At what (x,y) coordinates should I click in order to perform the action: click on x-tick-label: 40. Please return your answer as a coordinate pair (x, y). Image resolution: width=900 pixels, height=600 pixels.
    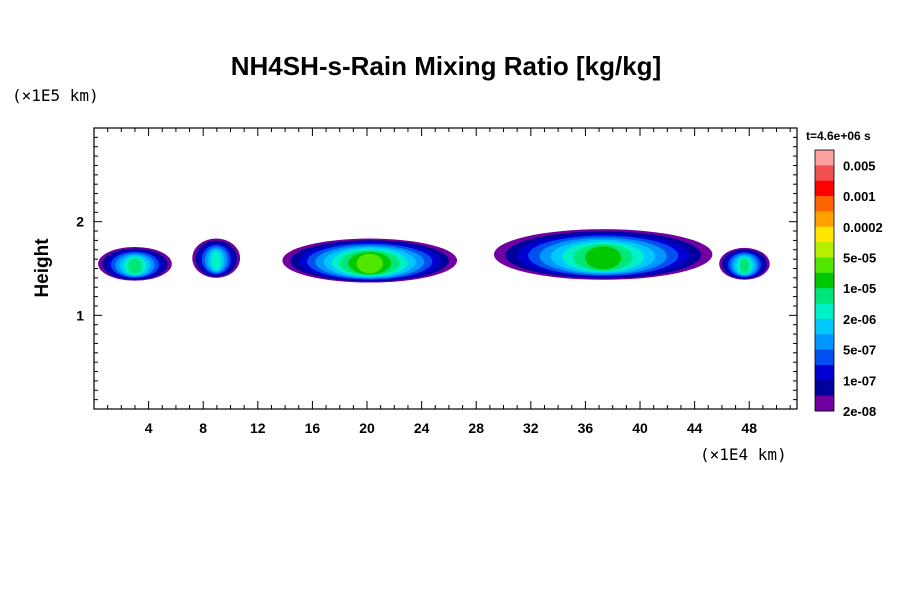
    Looking at the image, I should click on (640, 428).